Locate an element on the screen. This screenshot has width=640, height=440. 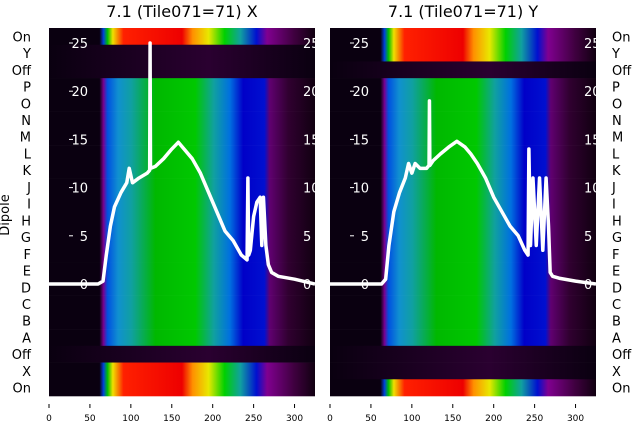
overlay-tick-label-right: 20 is located at coordinates (592, 92).